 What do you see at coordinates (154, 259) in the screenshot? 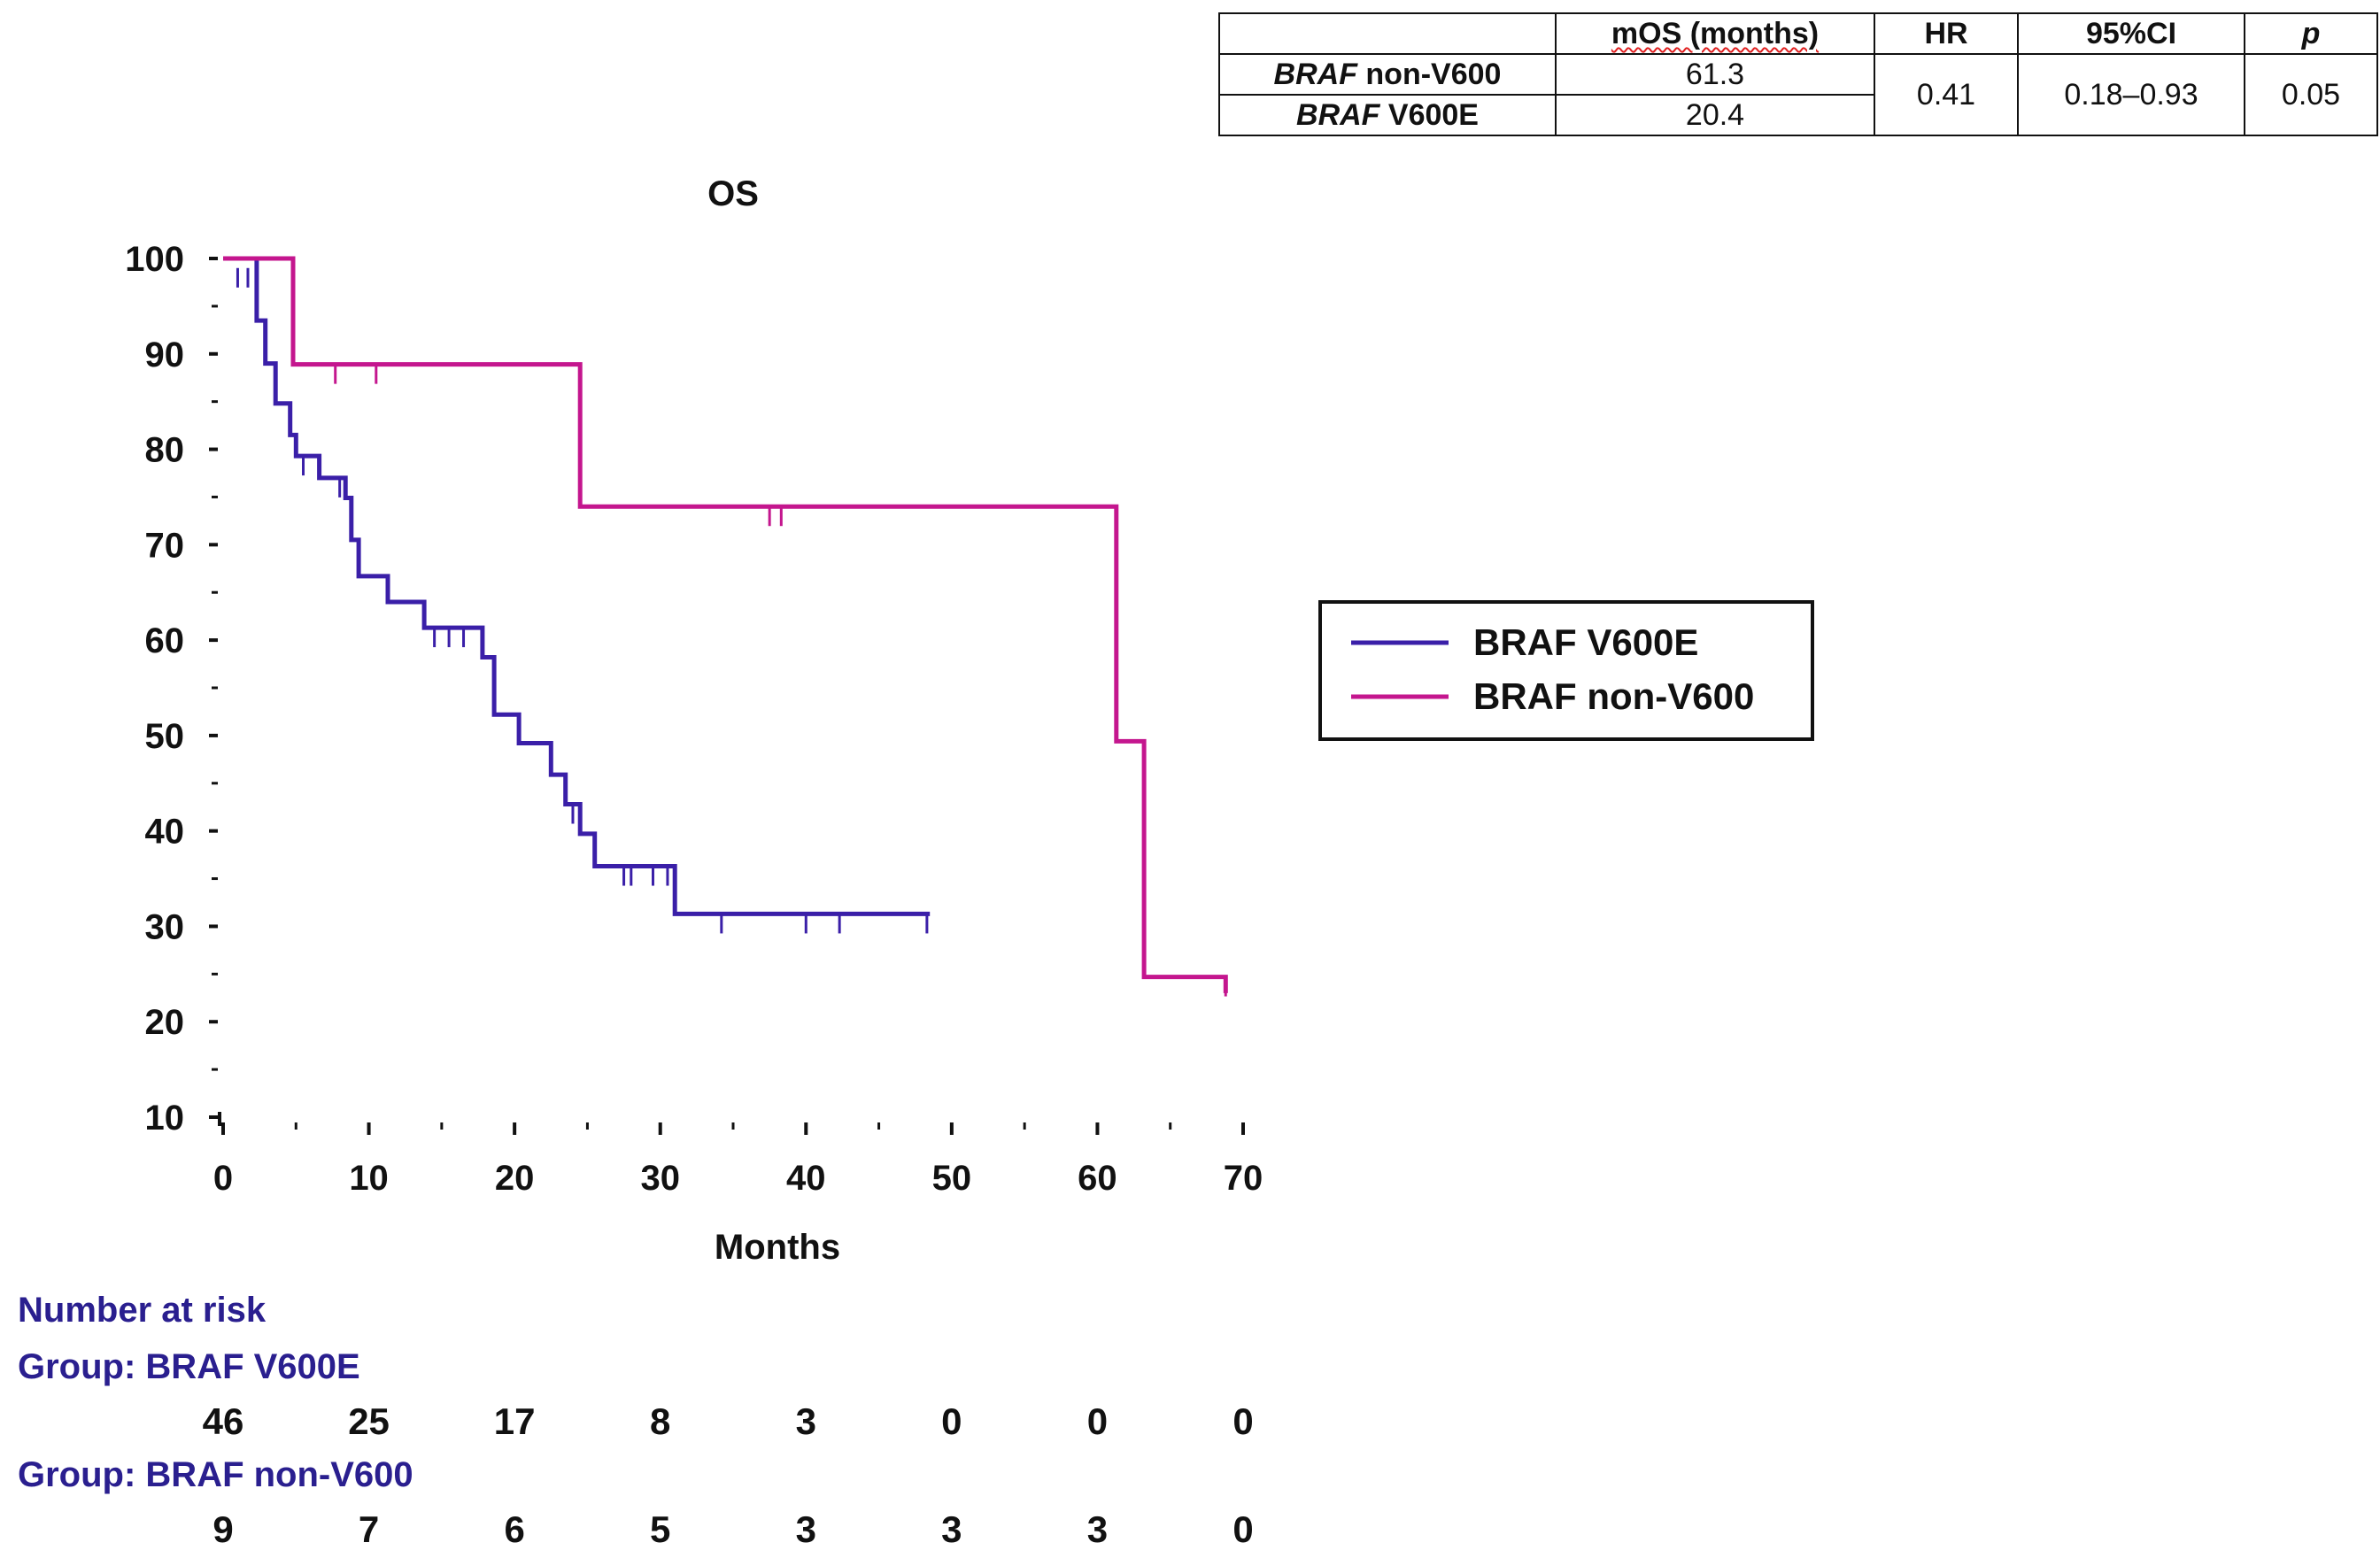
I see `y-tick-label: 100` at bounding box center [154, 259].